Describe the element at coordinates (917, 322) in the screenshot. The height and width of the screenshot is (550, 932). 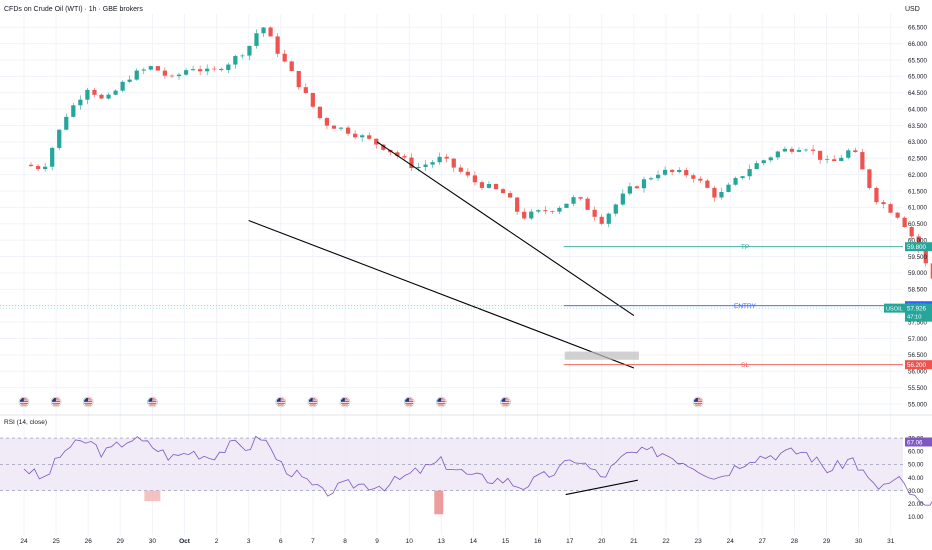
I see `price-tick-label: 57.500` at that location.